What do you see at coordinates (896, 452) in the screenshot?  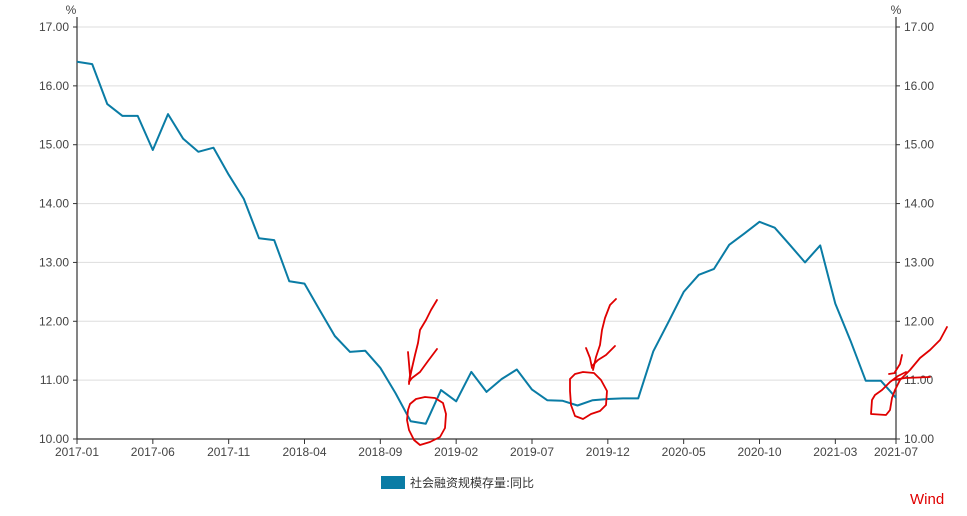 I see `x-tick-label: 2021-07` at bounding box center [896, 452].